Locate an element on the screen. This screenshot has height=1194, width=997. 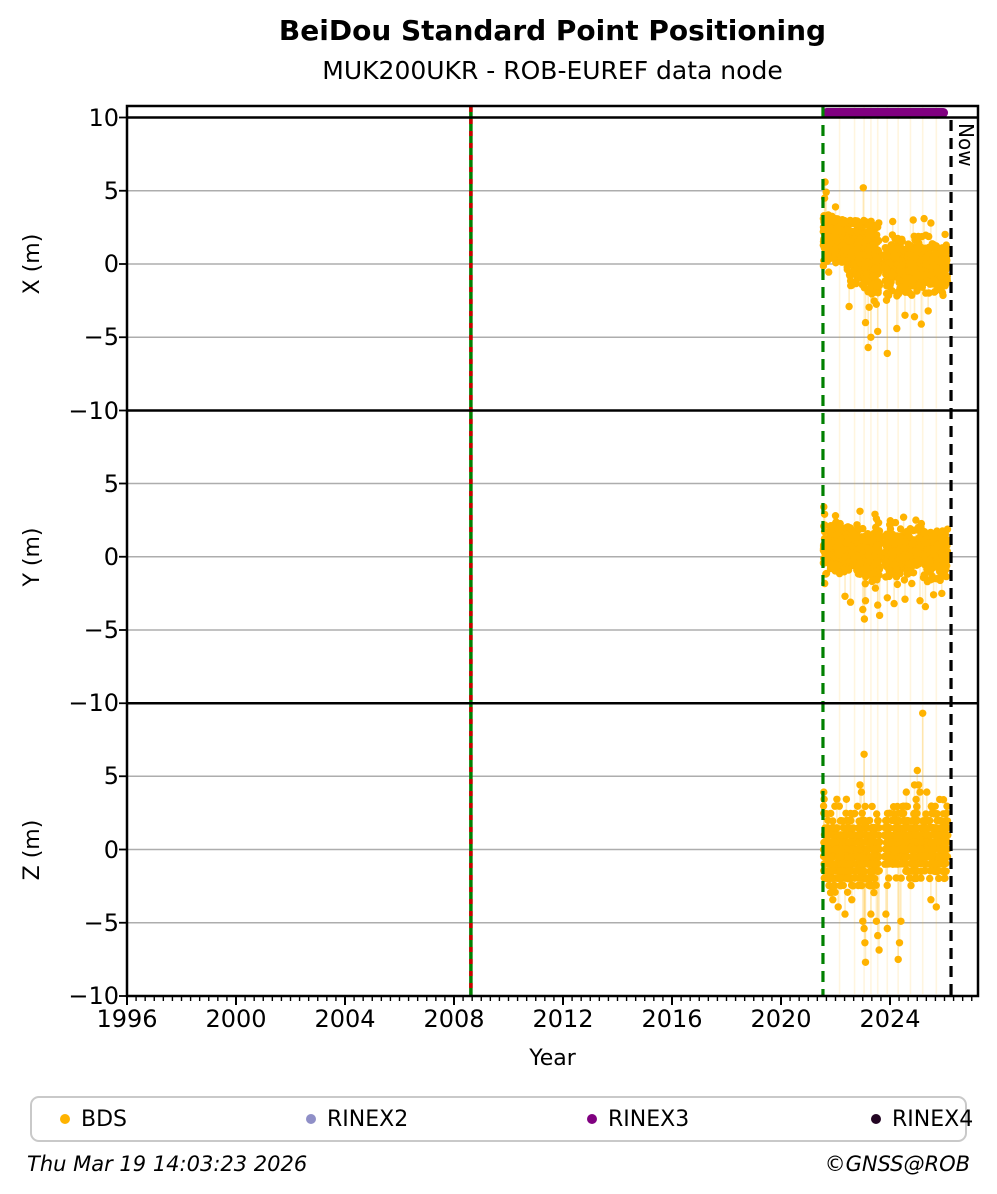
chart-subtitle: MUK200UKR - ROB-EUREF data node is located at coordinates (552, 70).